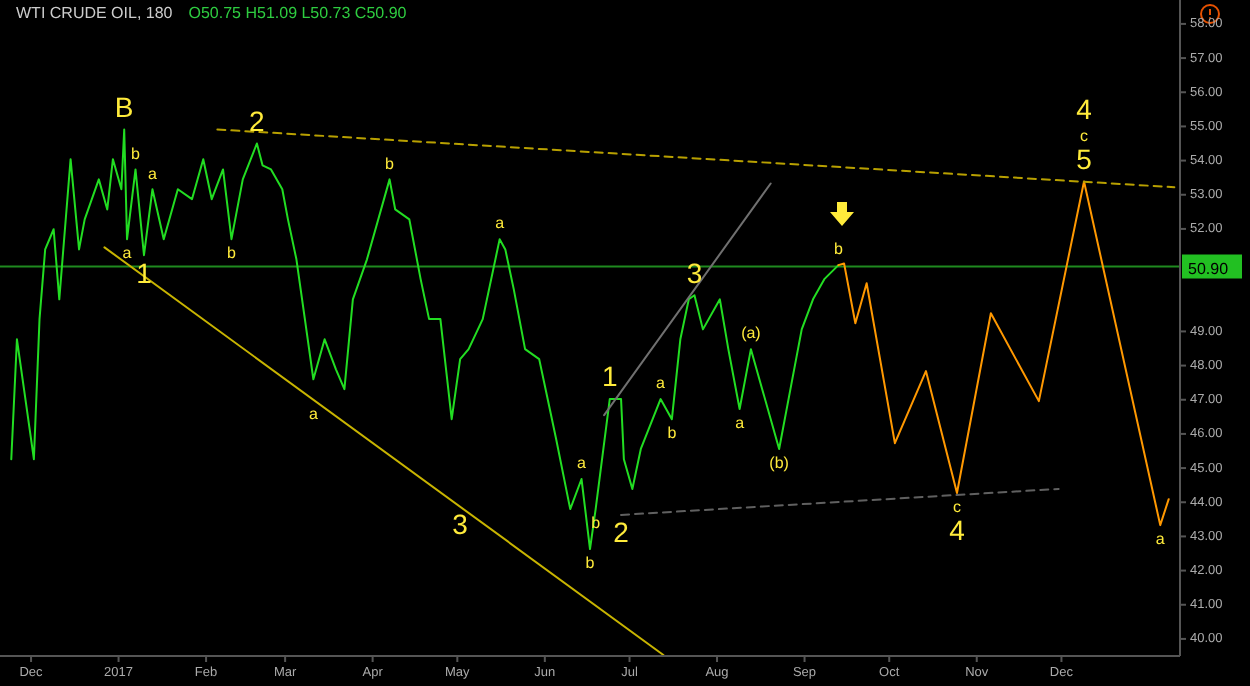 Image resolution: width=1250 pixels, height=686 pixels. I want to click on annotation: 1, so click(609, 376).